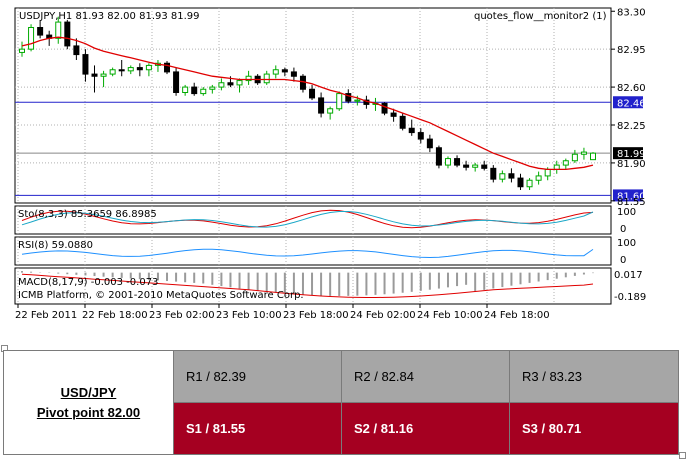  I want to click on macd-tick-top: 0.017, so click(628, 275).